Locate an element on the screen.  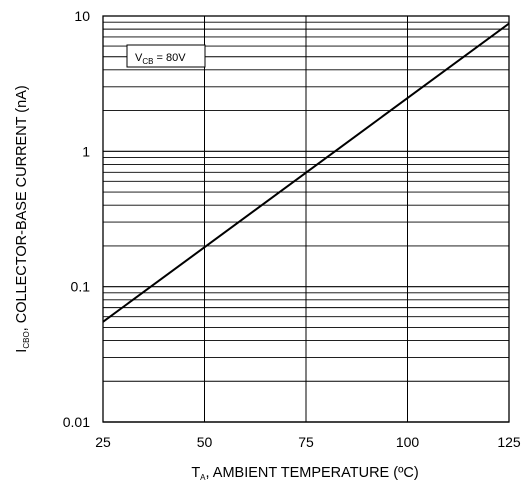
x-axis-label-main: T is located at coordinates (195, 473).